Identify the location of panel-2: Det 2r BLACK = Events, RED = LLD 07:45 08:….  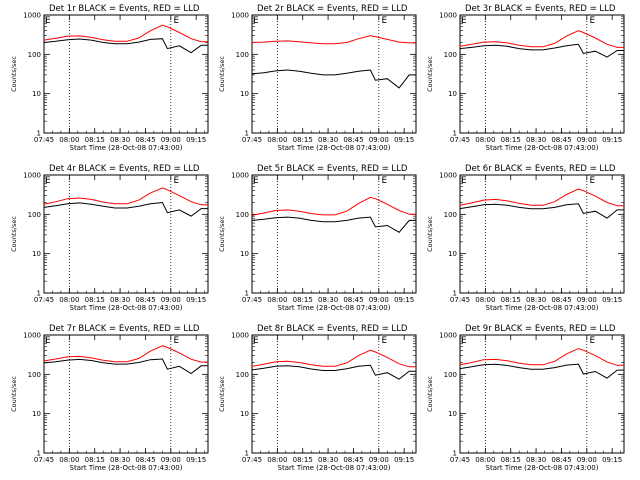
(317, 78).